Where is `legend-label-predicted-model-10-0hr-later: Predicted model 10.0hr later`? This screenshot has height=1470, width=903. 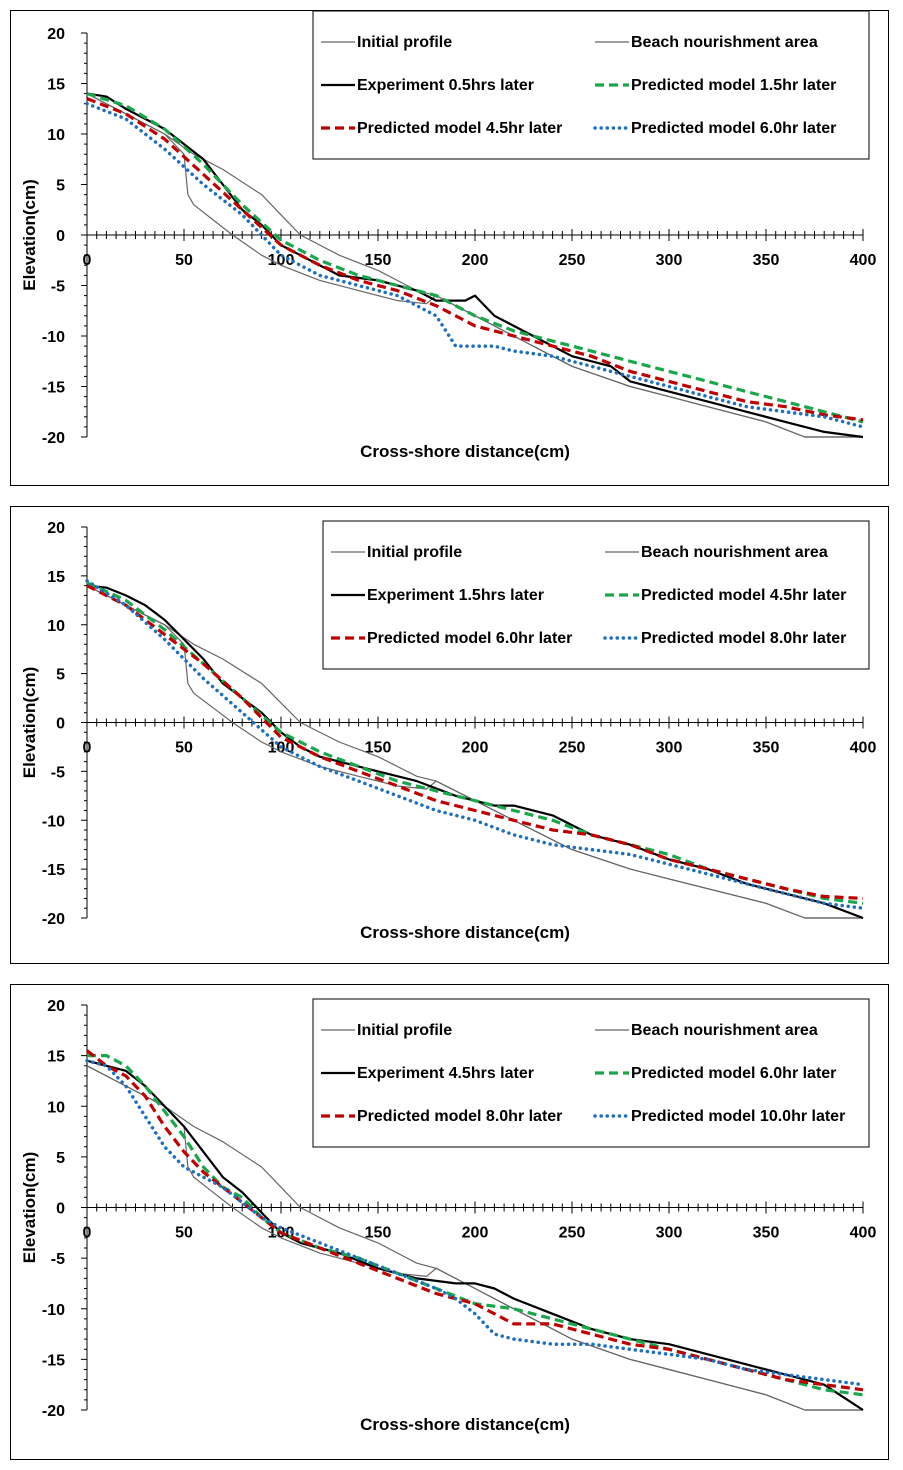 legend-label-predicted-model-10-0hr-later: Predicted model 10.0hr later is located at coordinates (738, 1116).